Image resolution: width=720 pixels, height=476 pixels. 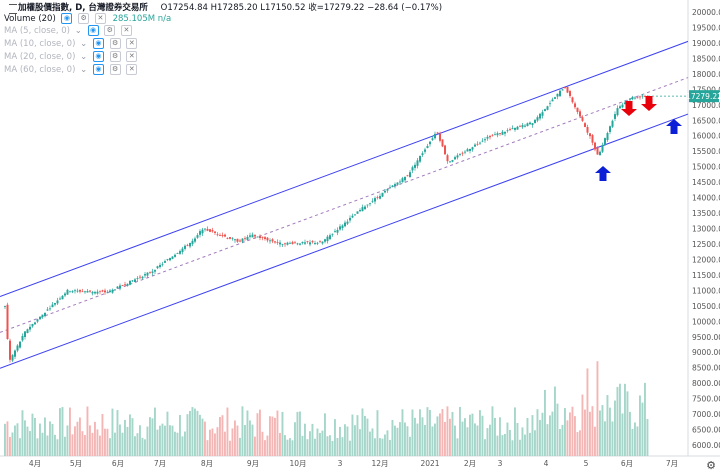 What do you see at coordinates (711, 465) in the screenshot?
I see `chart-settings-gear-icon: ⚙` at bounding box center [711, 465].